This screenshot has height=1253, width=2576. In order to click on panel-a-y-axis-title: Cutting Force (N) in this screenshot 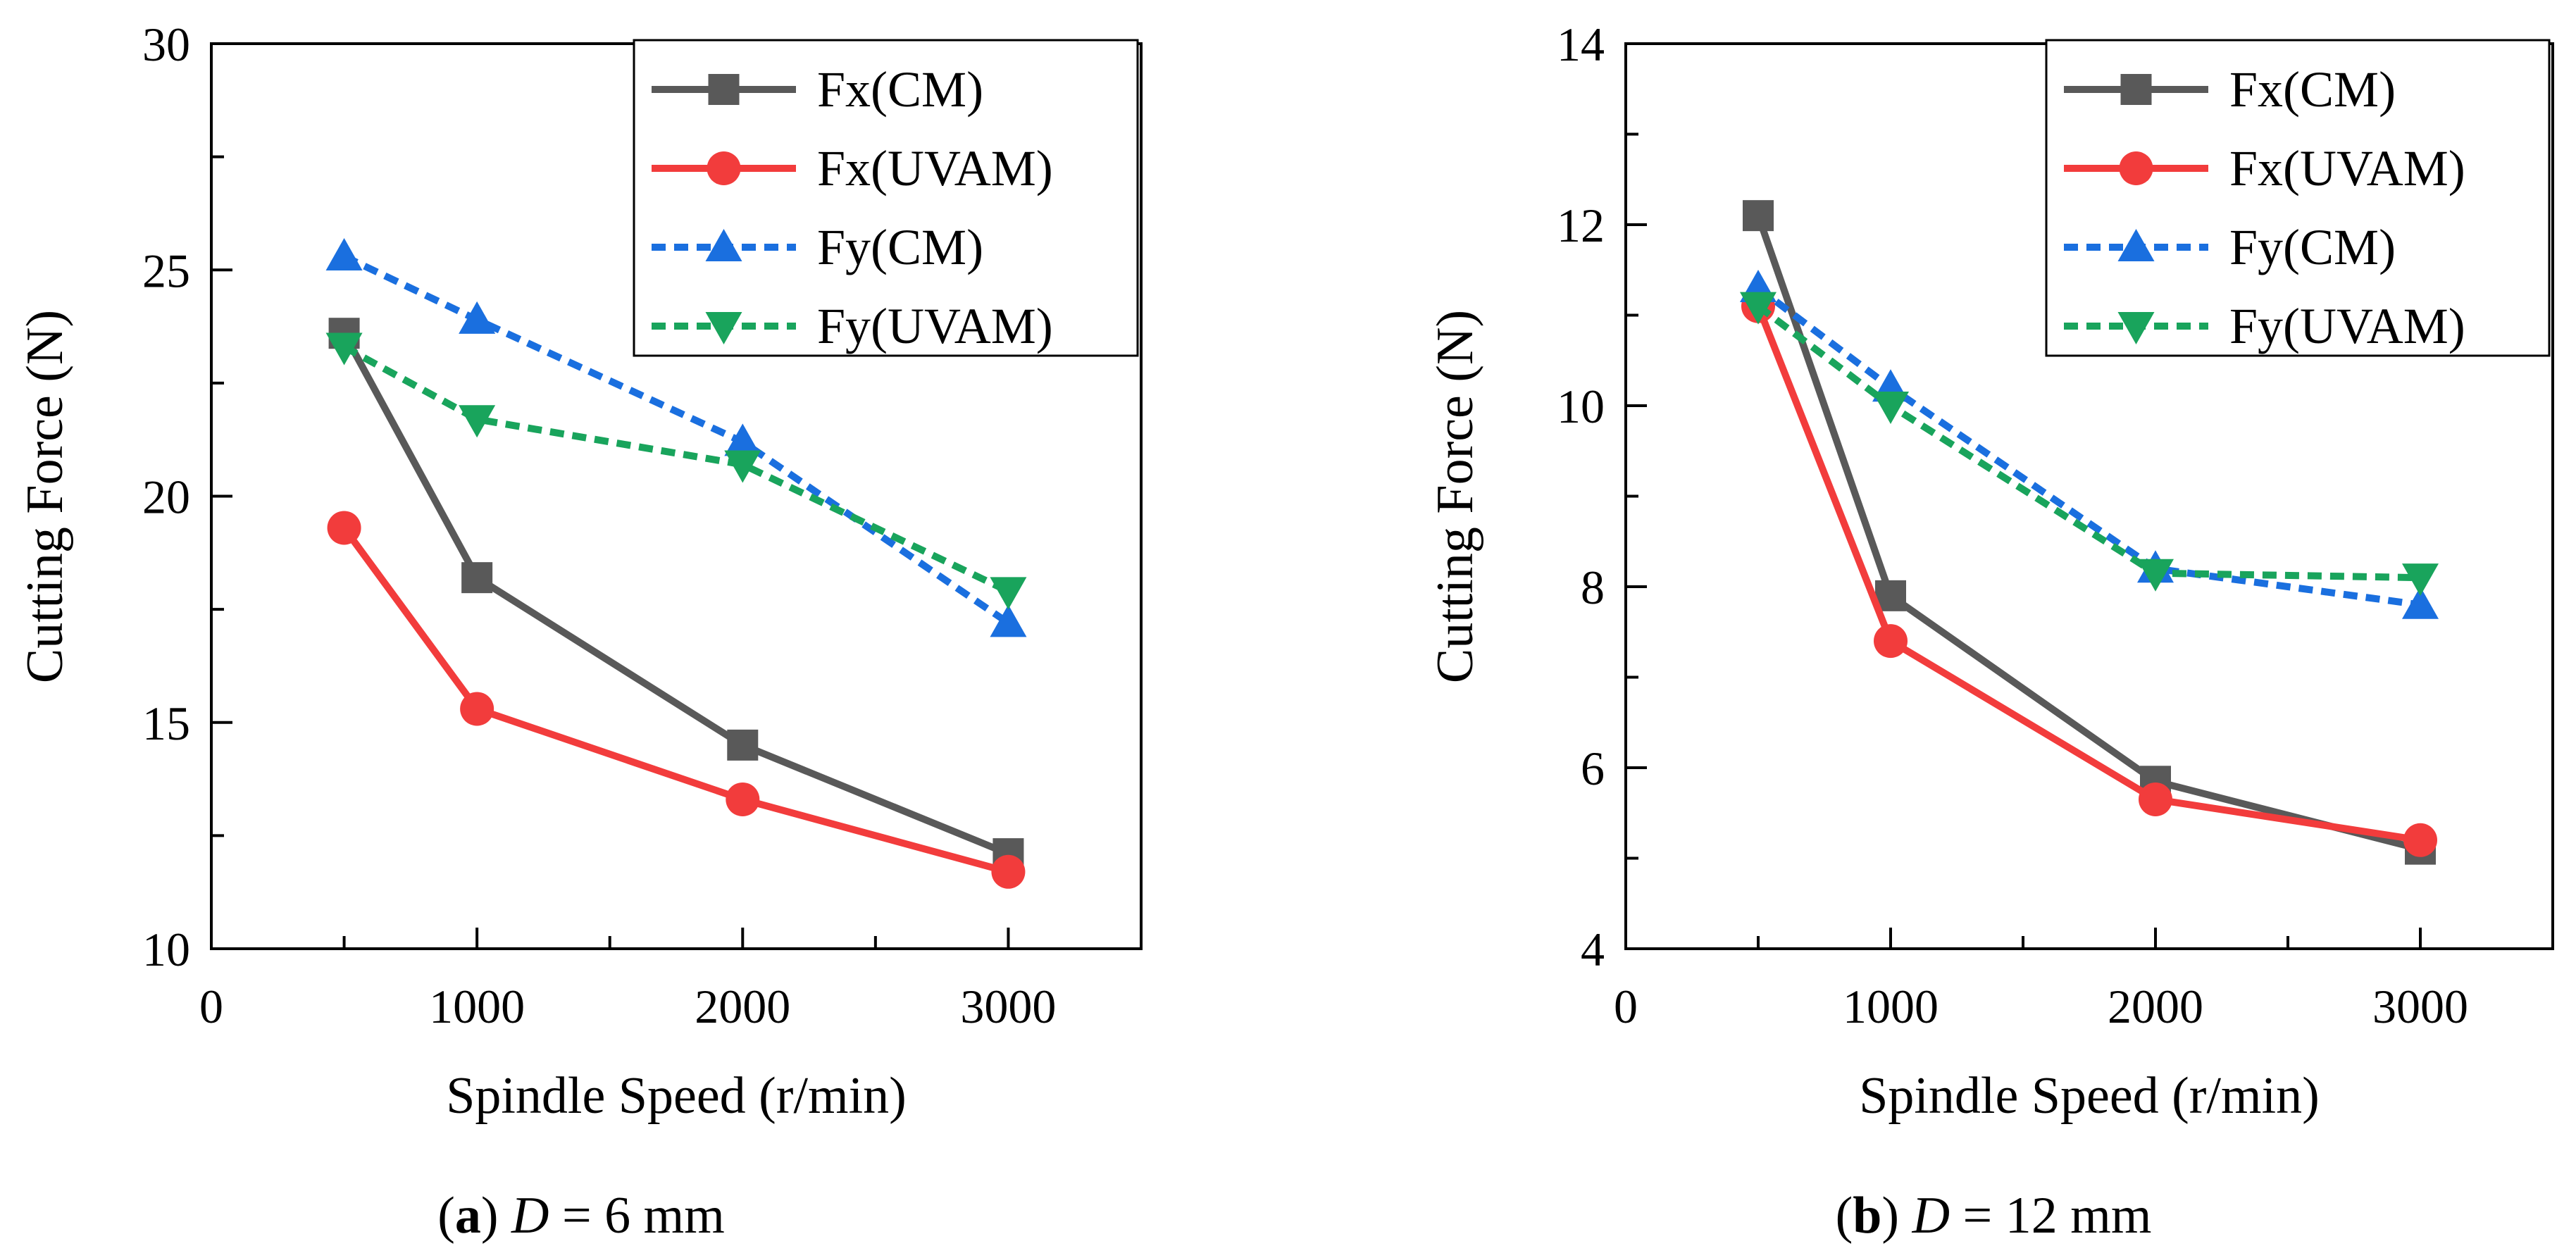, I will do `click(45, 496)`.